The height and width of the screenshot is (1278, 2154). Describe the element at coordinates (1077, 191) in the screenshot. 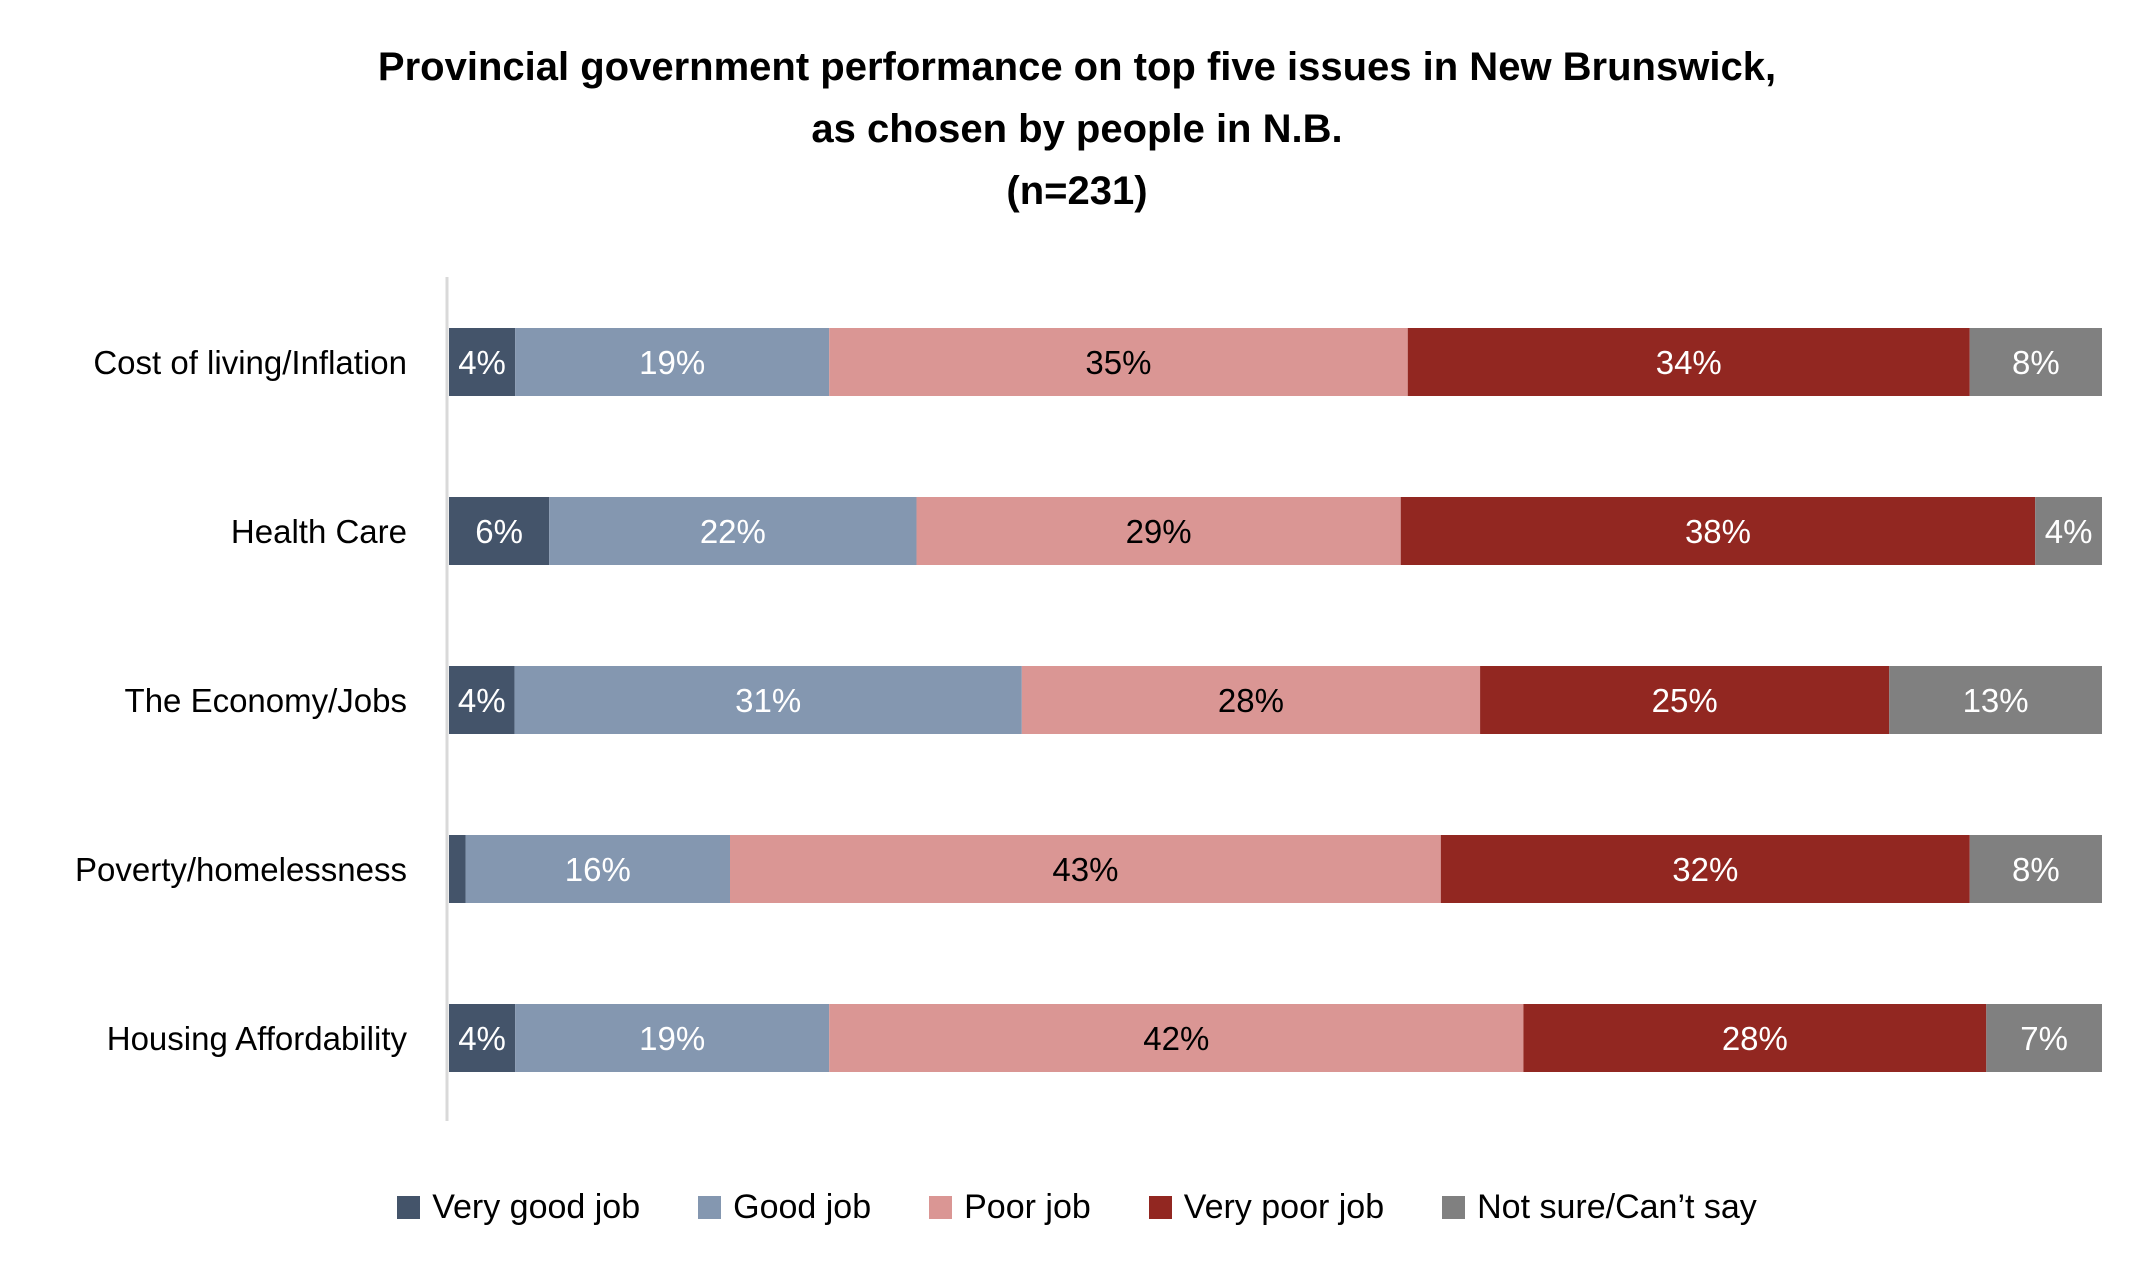

I see `chart-title-line-3: (n=231)` at that location.